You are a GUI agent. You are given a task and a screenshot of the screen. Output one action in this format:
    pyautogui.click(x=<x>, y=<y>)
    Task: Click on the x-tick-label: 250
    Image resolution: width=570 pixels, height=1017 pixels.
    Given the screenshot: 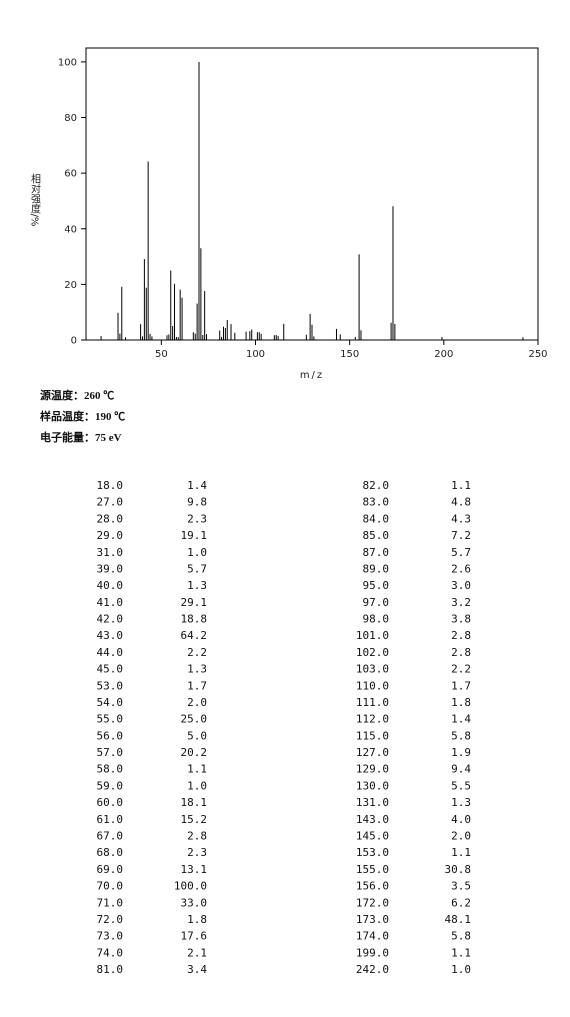 What is the action you would take?
    pyautogui.click(x=537, y=354)
    